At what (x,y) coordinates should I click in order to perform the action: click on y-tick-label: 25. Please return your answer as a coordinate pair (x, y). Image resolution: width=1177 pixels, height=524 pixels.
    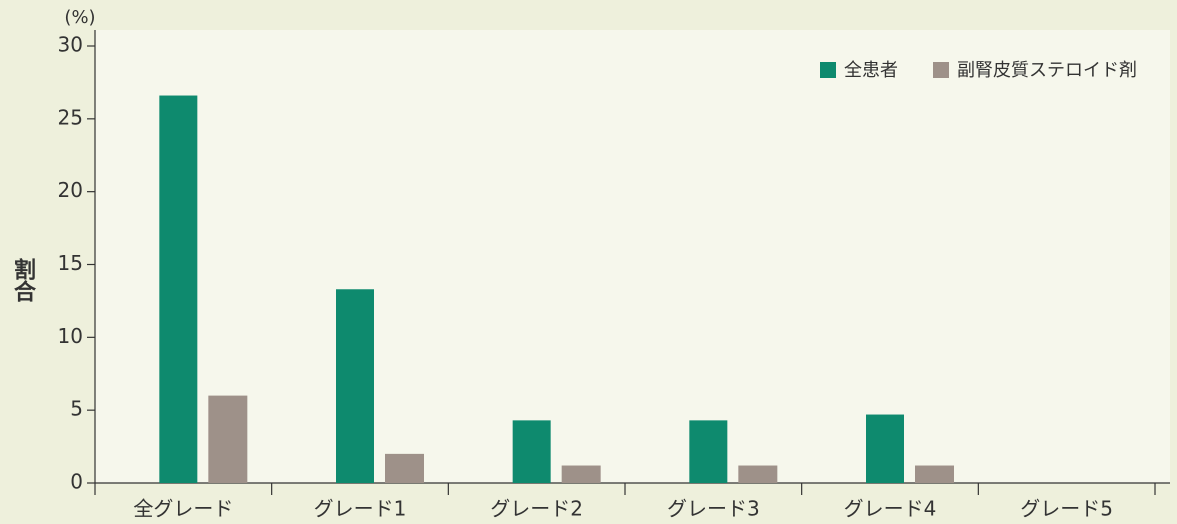
    Looking at the image, I should click on (70, 117).